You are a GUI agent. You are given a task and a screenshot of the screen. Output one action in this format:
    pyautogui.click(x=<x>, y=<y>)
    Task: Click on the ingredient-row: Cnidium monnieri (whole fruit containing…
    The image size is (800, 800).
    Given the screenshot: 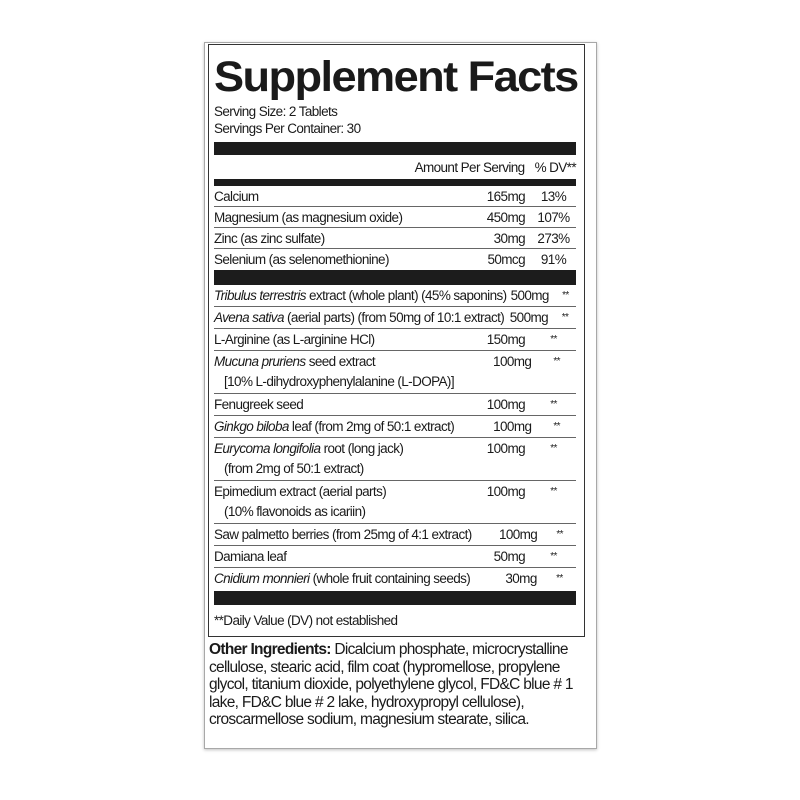 What is the action you would take?
    pyautogui.click(x=395, y=579)
    